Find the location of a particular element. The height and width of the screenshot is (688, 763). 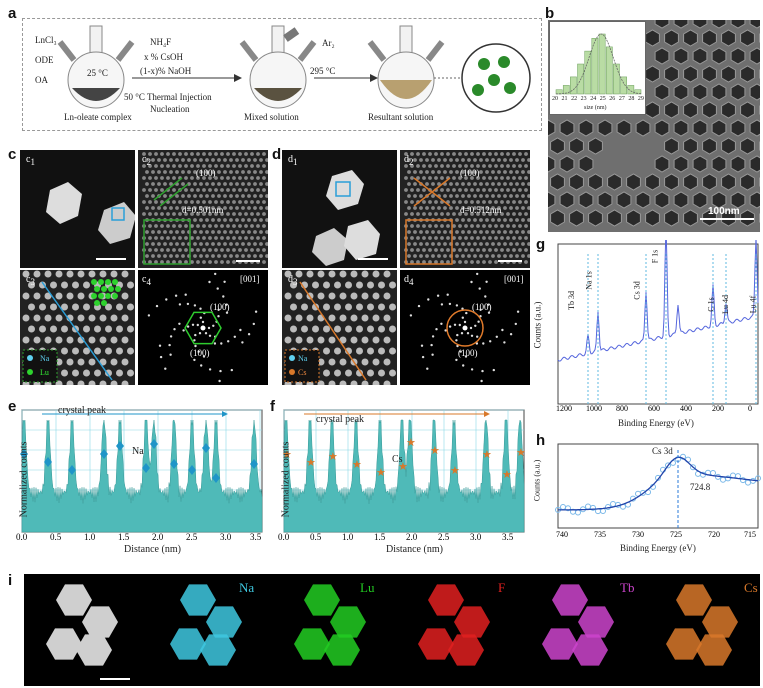

e-annotation: crystal peak is located at coordinates (82, 410).